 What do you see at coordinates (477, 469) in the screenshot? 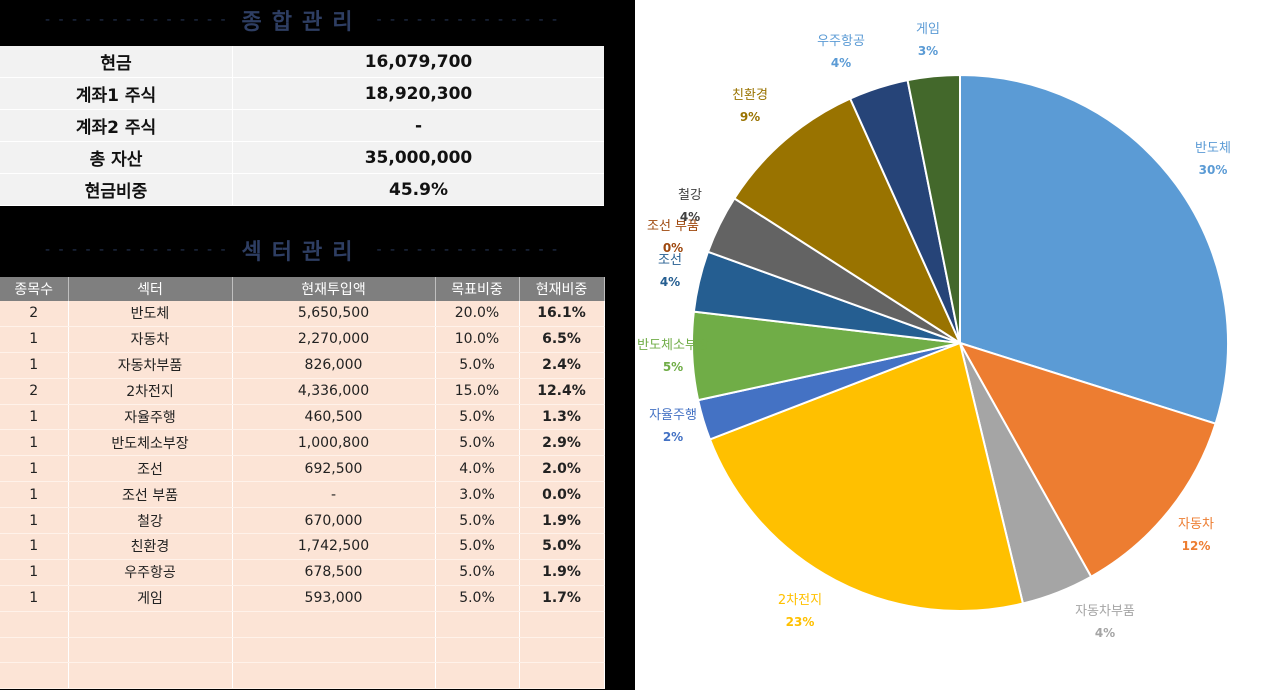
I see `target-ratio-cell: 4.0%` at bounding box center [477, 469].